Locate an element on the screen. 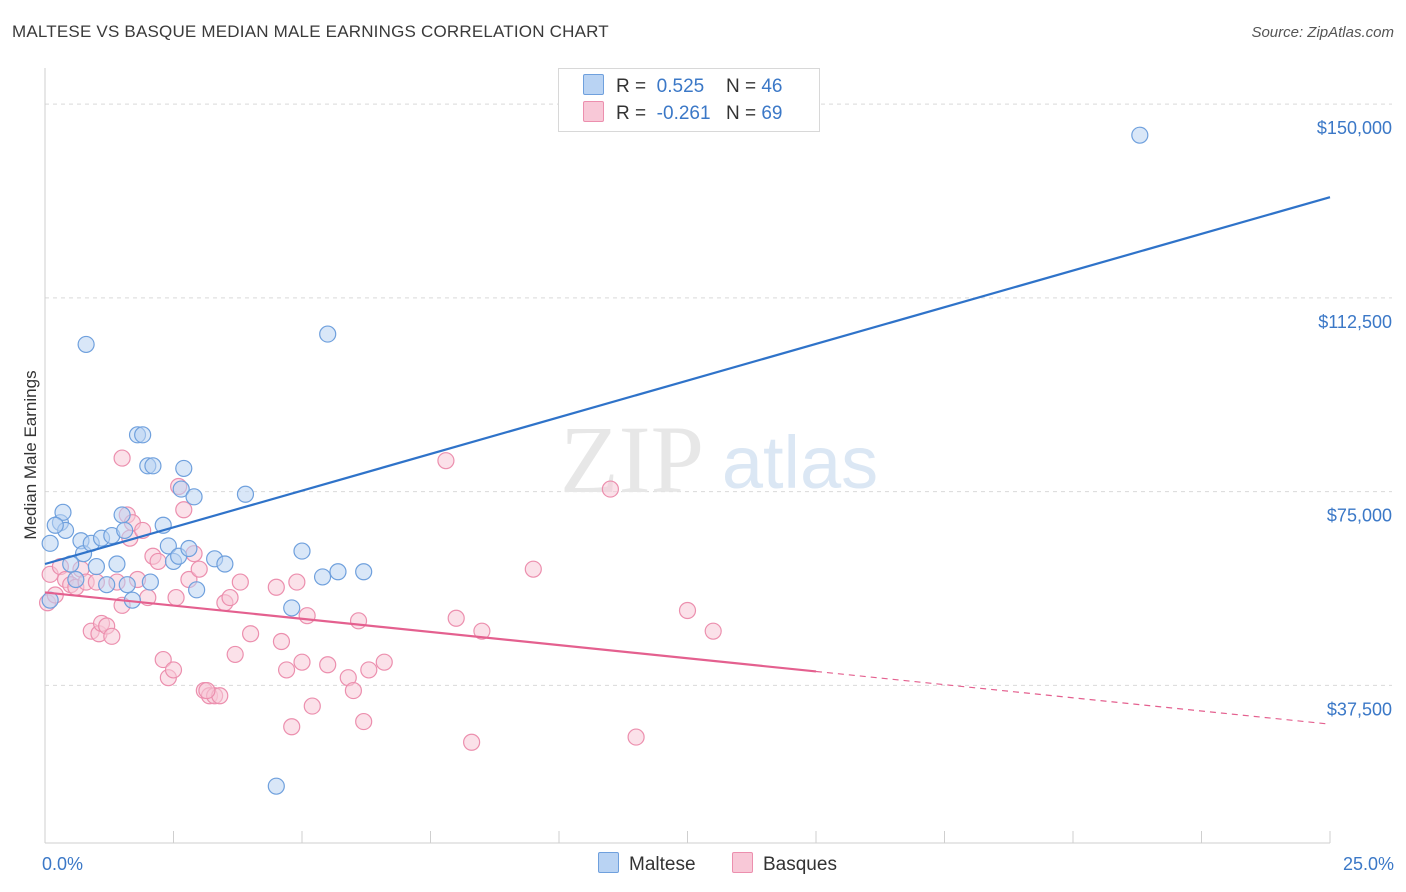  legend-row-basques: R = -0.261 N = 69 is located at coordinates (682, 114).